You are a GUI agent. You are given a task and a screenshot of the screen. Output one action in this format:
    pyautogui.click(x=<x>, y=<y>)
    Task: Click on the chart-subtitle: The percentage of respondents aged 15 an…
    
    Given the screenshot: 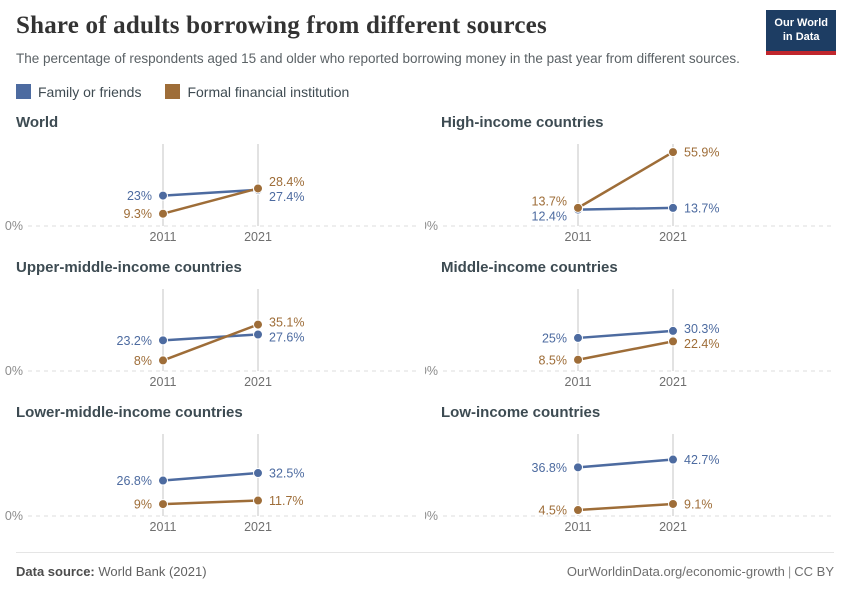 What is the action you would take?
    pyautogui.click(x=378, y=58)
    